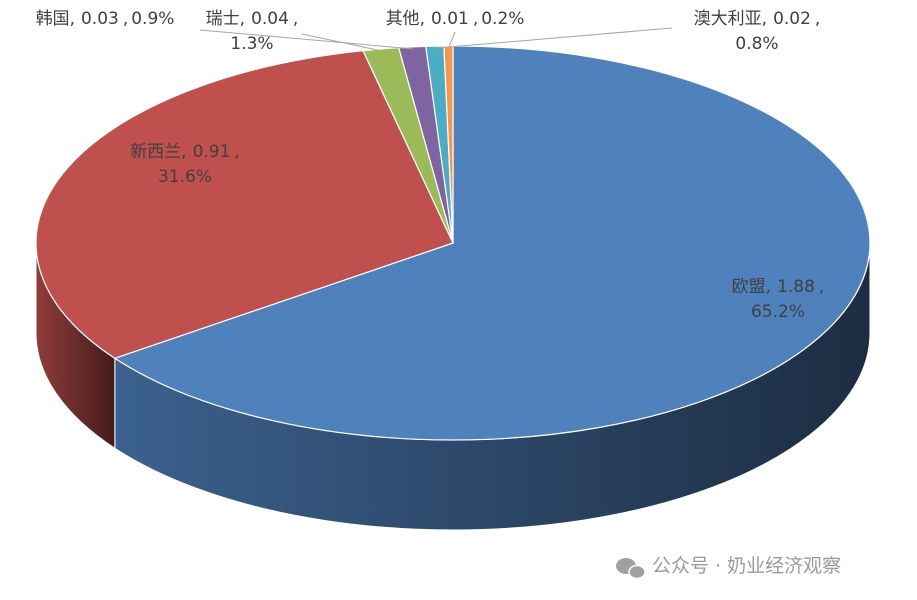 The image size is (917, 600). Describe the element at coordinates (270, 19) in the screenshot. I see `label-value: 0.04` at that location.